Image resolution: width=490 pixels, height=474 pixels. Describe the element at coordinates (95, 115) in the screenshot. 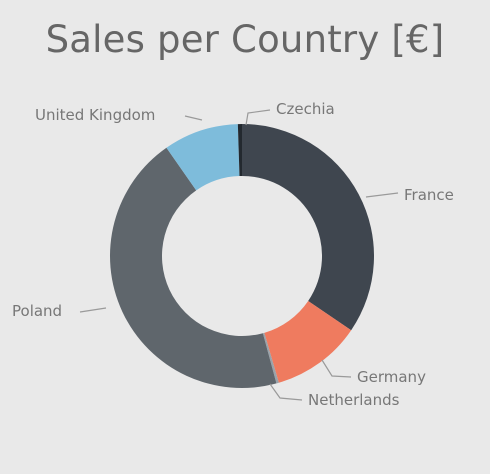

I see `slice-label-united-kingdom: United Kingdom` at that location.